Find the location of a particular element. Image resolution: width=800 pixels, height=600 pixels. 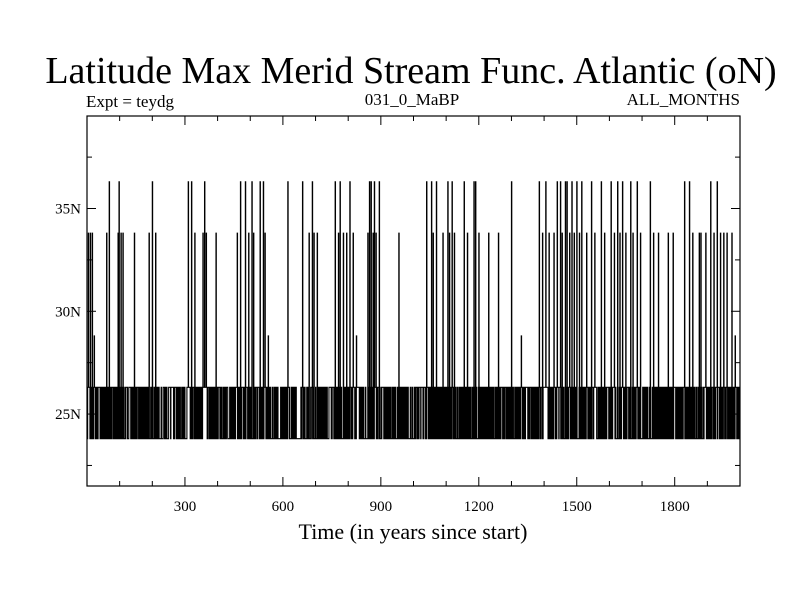

x-tick-label: 1500 is located at coordinates (577, 507).